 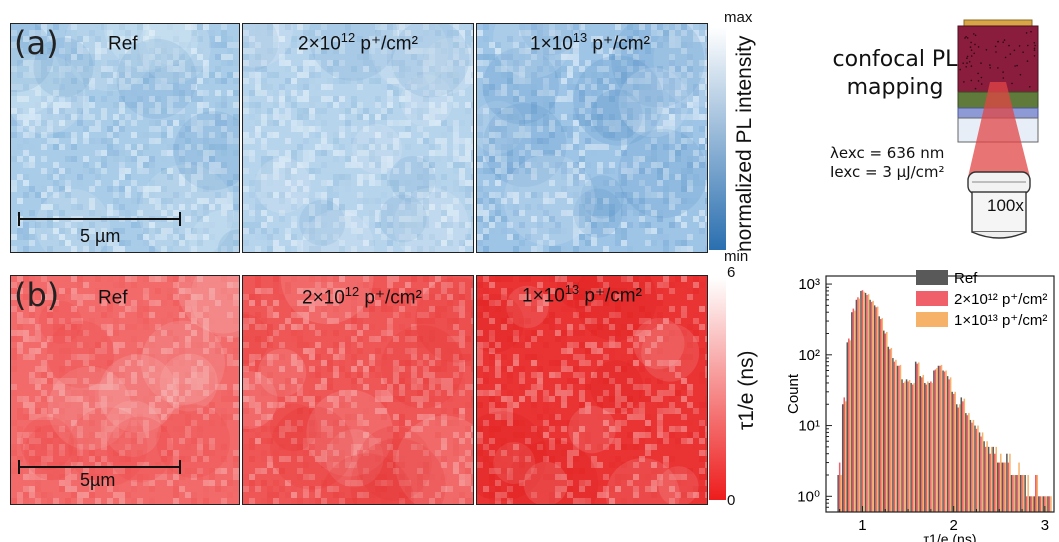 I want to click on panel-b-title-ref: Ref, so click(x=113, y=298).